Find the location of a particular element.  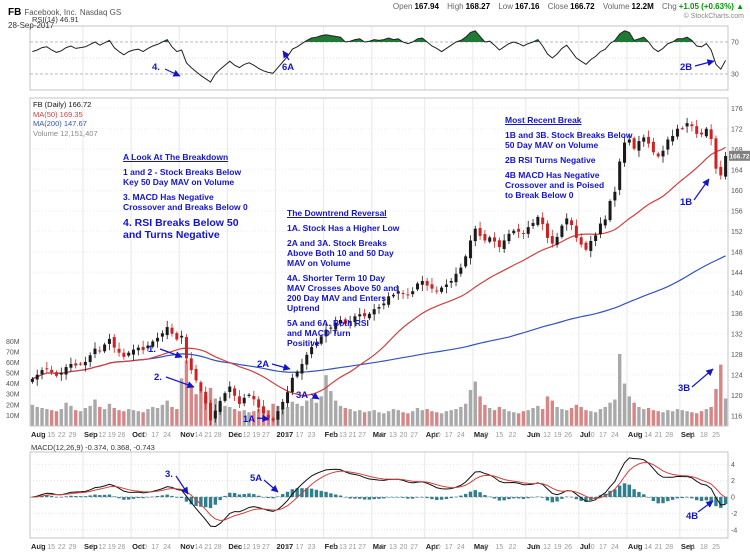

low-value: 167.16 is located at coordinates (527, 6).